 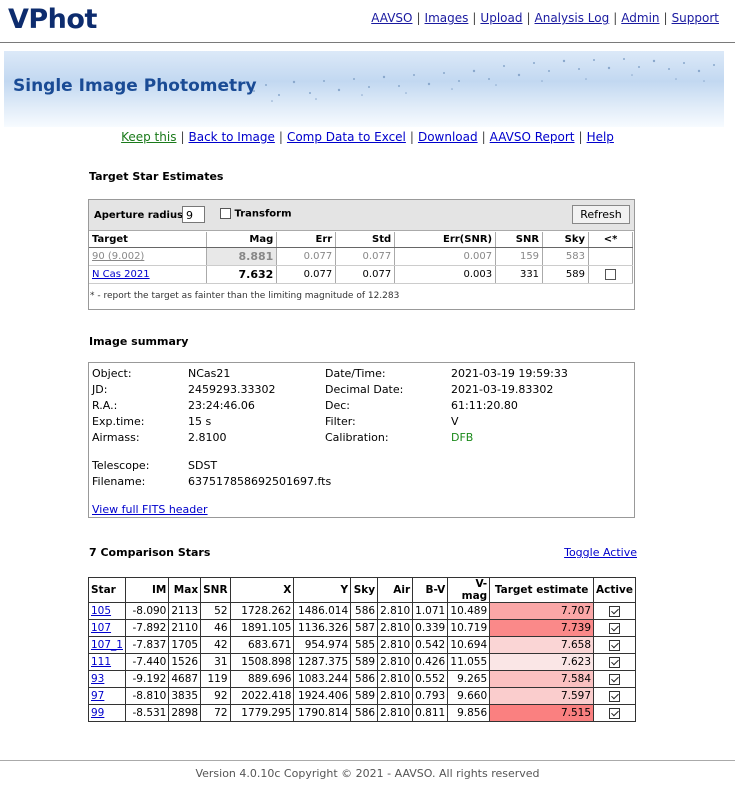 I want to click on y-cell: 1287.375, so click(x=322, y=662).